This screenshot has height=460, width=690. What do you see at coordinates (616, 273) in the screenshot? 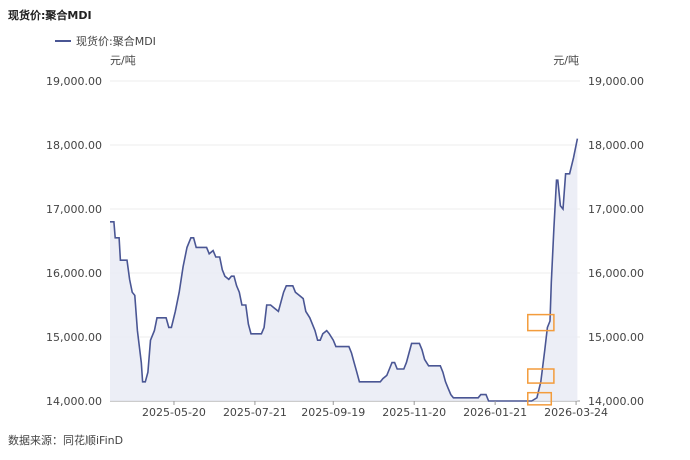
I see `y-tick-label-right: 16,000.00` at bounding box center [616, 273].